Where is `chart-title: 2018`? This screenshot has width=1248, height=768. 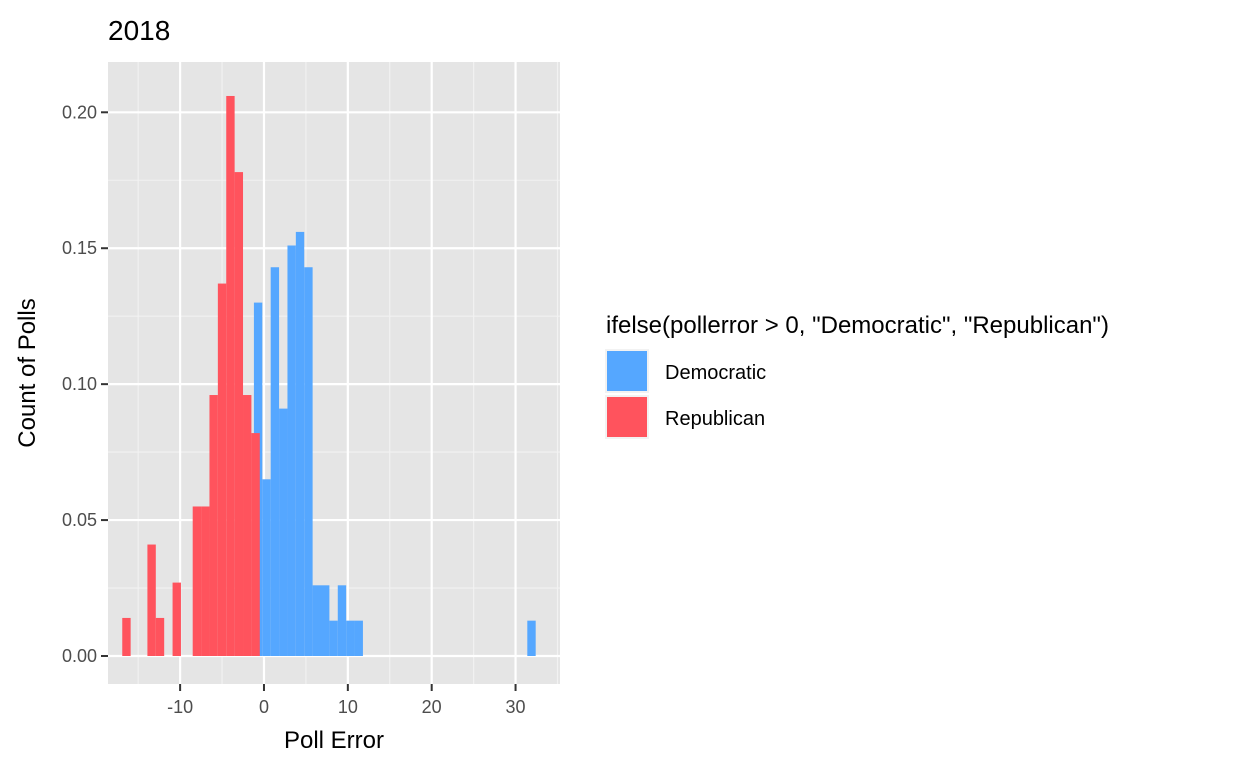 chart-title: 2018 is located at coordinates (139, 30).